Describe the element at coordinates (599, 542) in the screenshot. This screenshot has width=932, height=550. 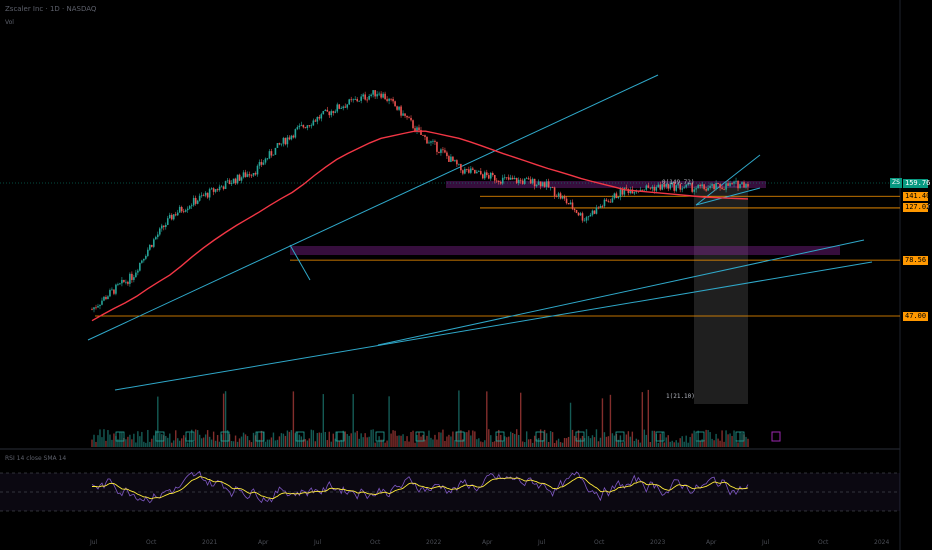
I see `x-axis-label: Oct` at that location.